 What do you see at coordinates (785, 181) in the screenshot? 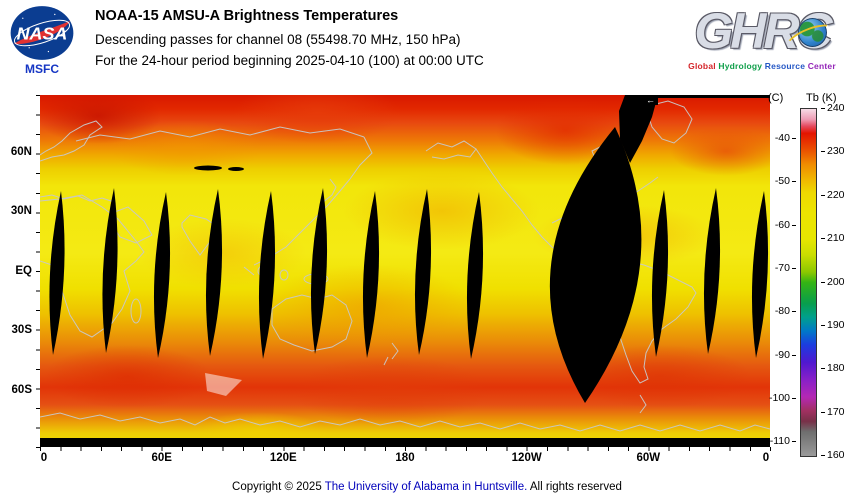
I see `c-tick: -50` at bounding box center [785, 181].